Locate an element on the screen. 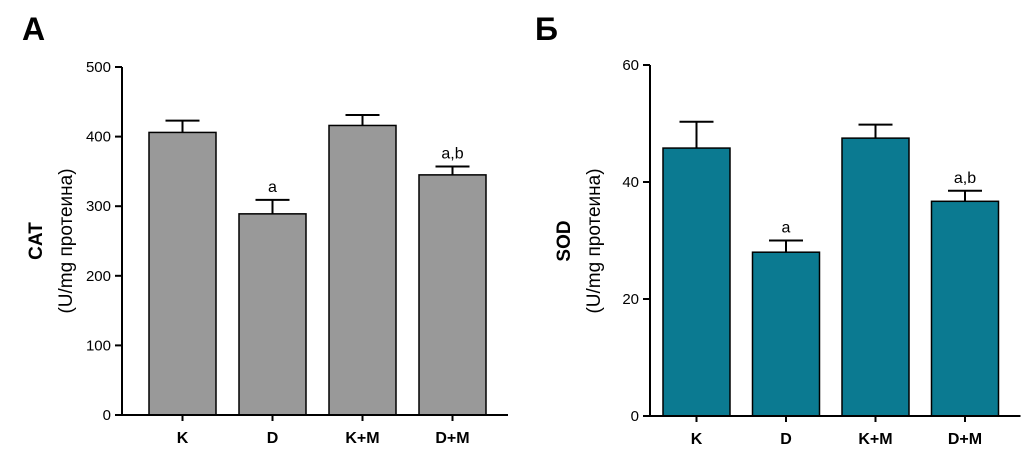 This screenshot has height=461, width=1024. y-tick-label-2: 40 is located at coordinates (630, 182).